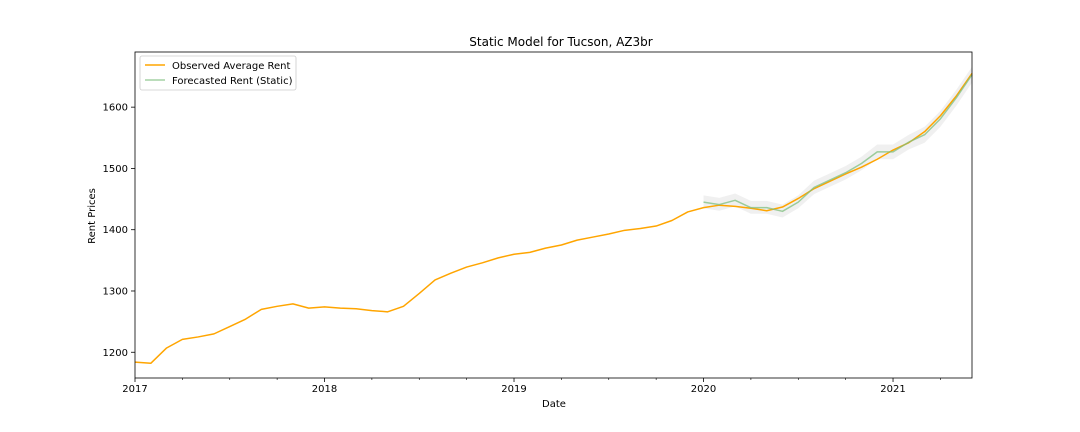 The width and height of the screenshot is (1080, 432). What do you see at coordinates (115, 230) in the screenshot?
I see `y-tick-label: 1400` at bounding box center [115, 230].